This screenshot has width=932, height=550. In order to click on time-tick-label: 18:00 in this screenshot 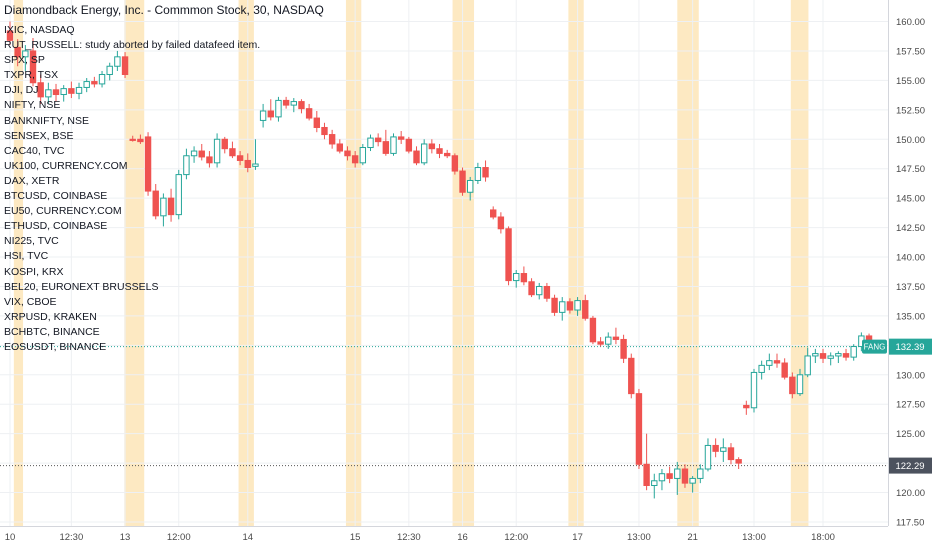, I will do `click(823, 537)`.